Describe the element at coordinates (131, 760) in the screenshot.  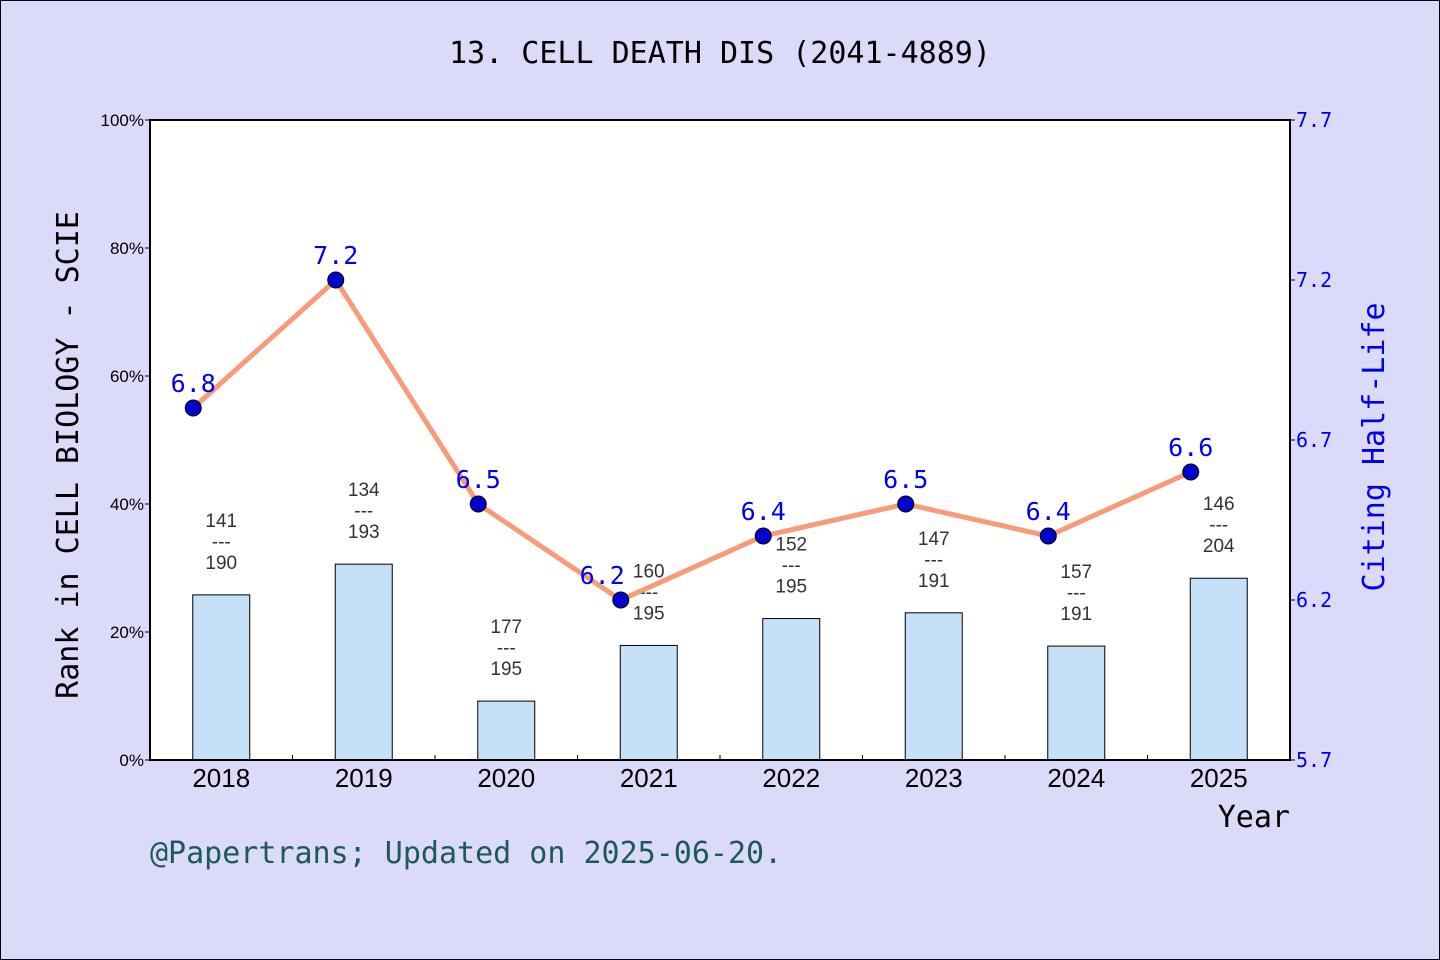
I see `left-tick-label: 0%` at that location.